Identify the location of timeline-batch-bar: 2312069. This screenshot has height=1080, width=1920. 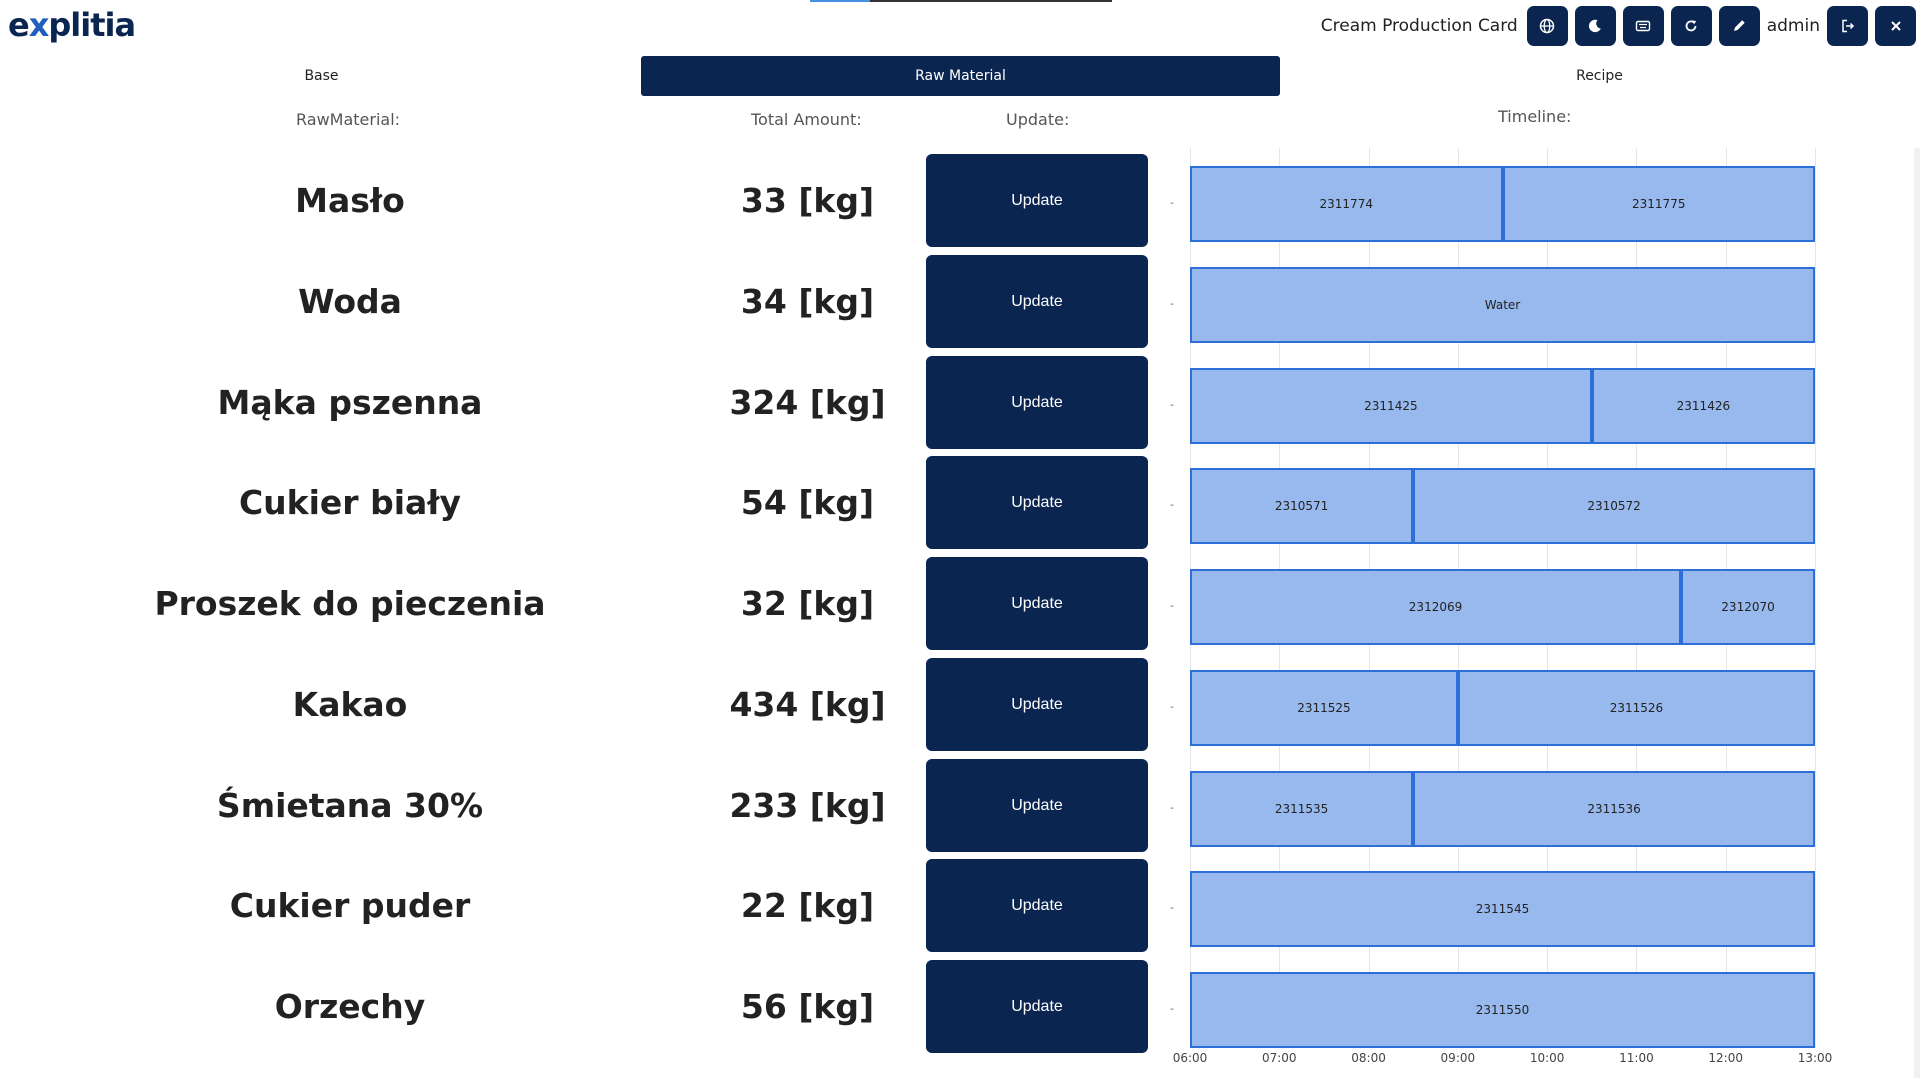
(1436, 607).